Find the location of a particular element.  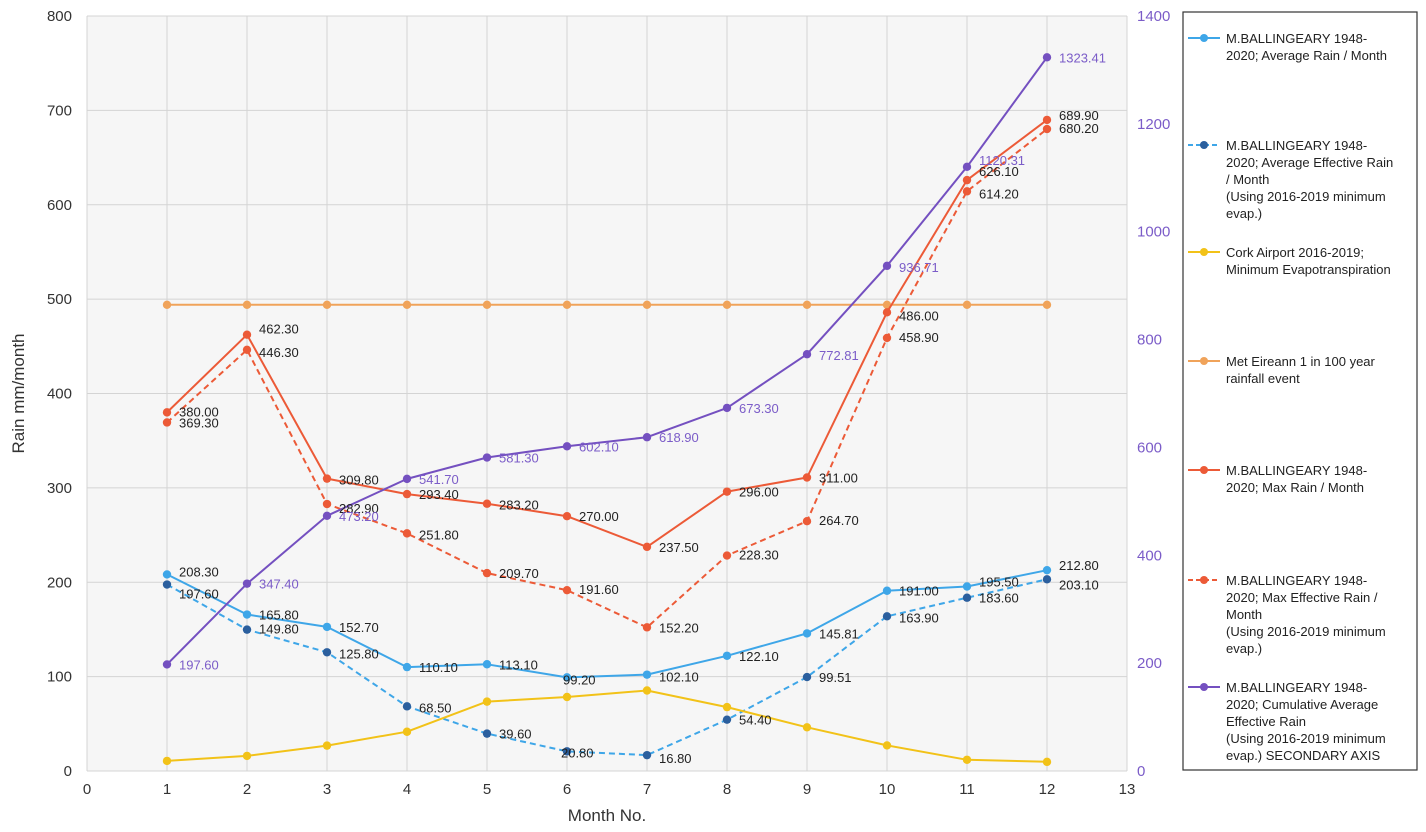

data-label-4: 270.00 is located at coordinates (599, 516).